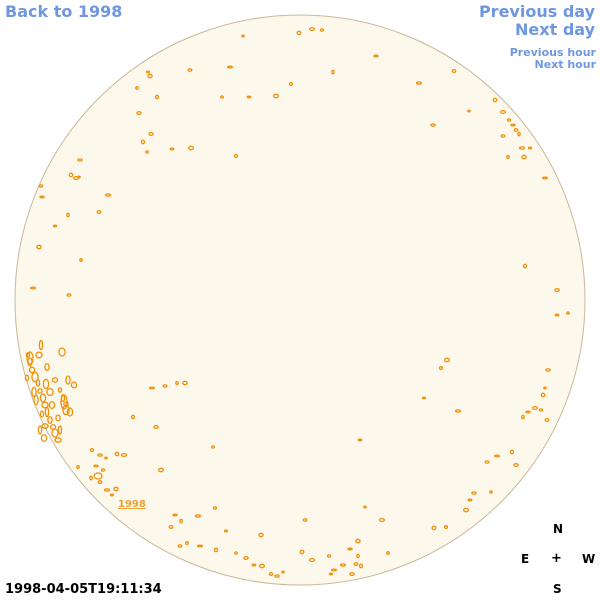 Image resolution: width=600 pixels, height=600 pixels. Describe the element at coordinates (64, 11) in the screenshot. I see `back-to-year-link: Back to 1998` at that location.